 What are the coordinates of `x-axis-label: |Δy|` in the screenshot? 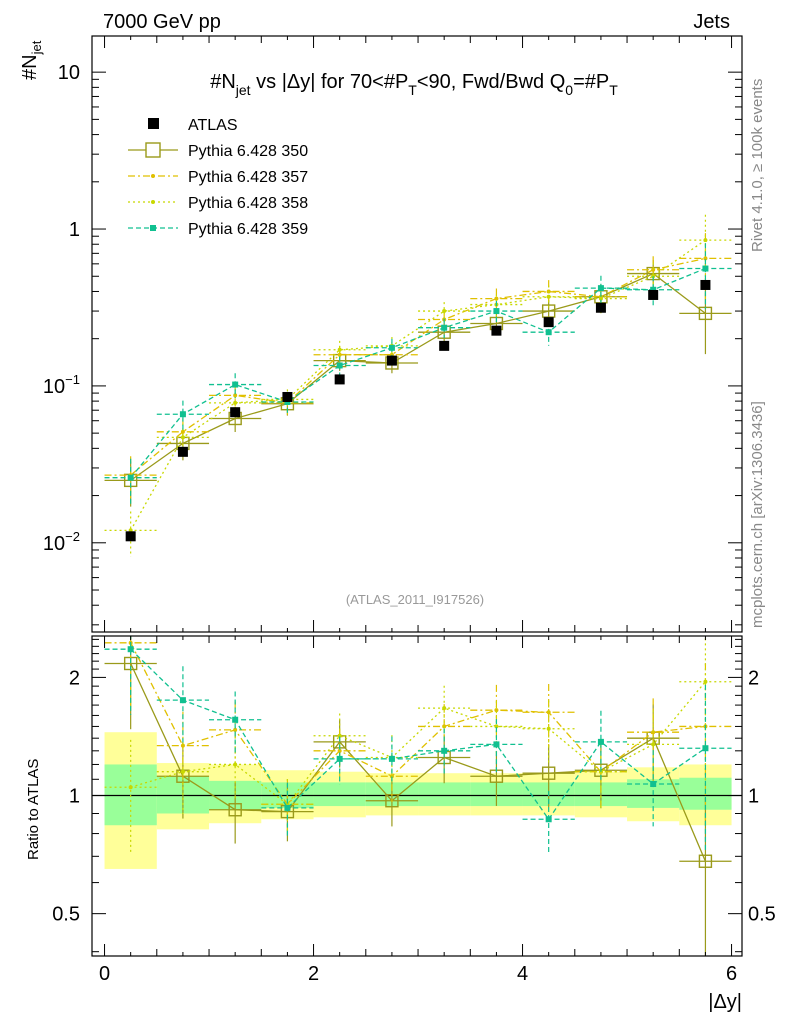 It's located at (725, 1002).